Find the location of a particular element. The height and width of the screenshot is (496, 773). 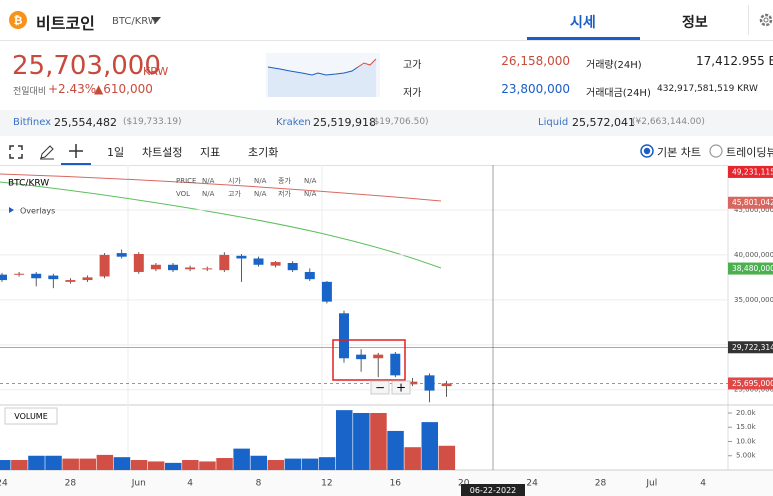

mode-option: 트레이딩뷰 is located at coordinates (749, 152).